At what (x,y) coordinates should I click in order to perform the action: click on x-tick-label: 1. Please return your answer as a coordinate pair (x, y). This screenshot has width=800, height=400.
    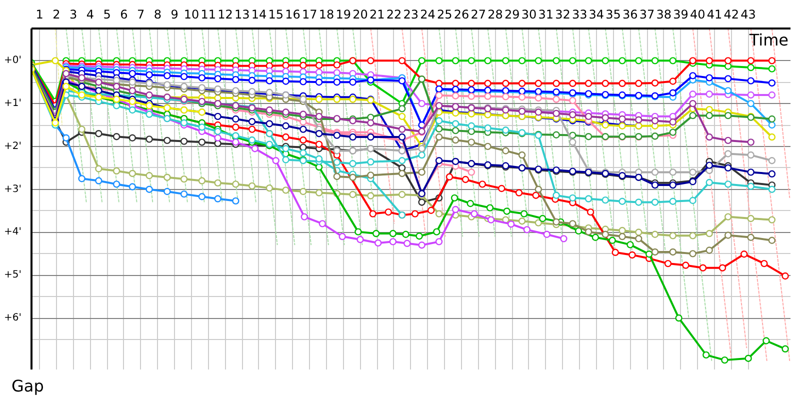
    Looking at the image, I should click on (40, 15).